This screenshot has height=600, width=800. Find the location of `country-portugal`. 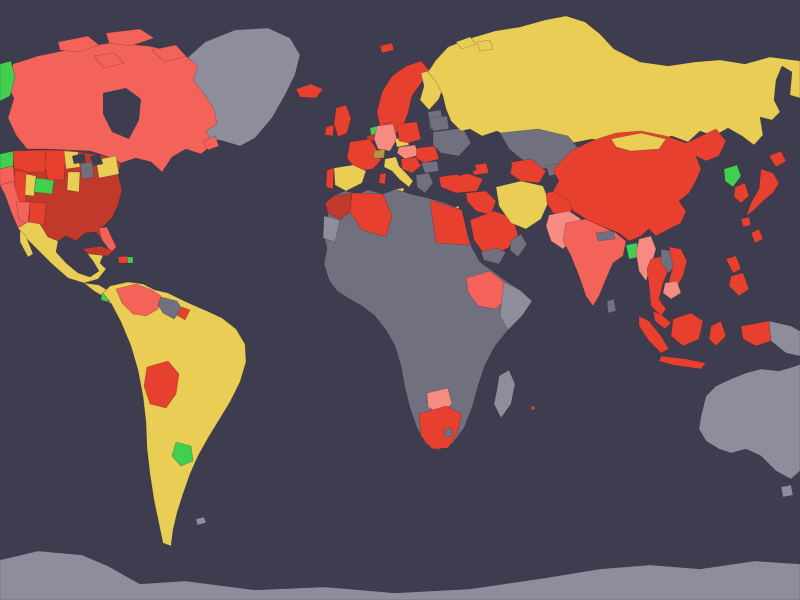

country-portugal is located at coordinates (330, 178).